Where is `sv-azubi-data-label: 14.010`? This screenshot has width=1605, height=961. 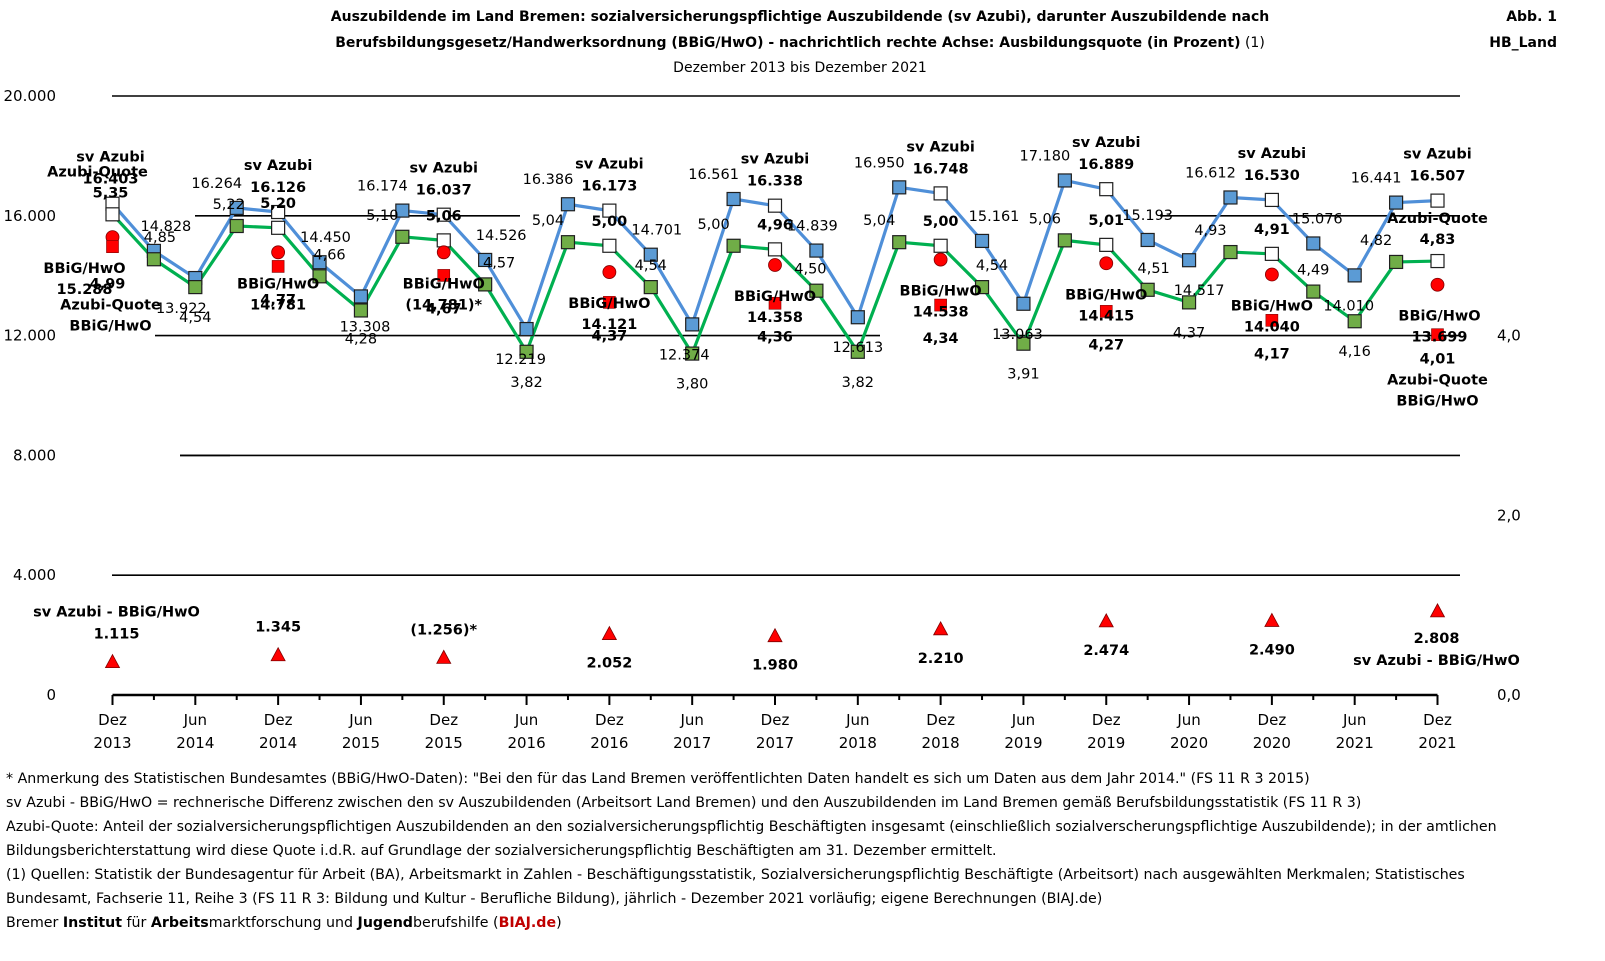
sv-azubi-data-label: 14.010 is located at coordinates (1348, 306).